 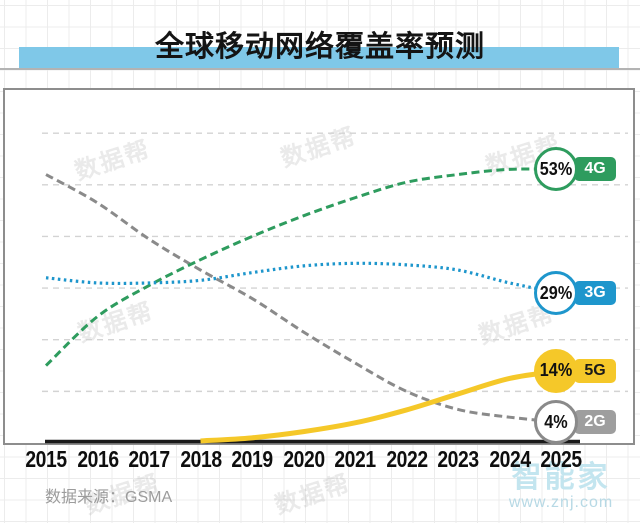 I want to click on x-axis-label-2022: 2022, so click(x=406, y=459).